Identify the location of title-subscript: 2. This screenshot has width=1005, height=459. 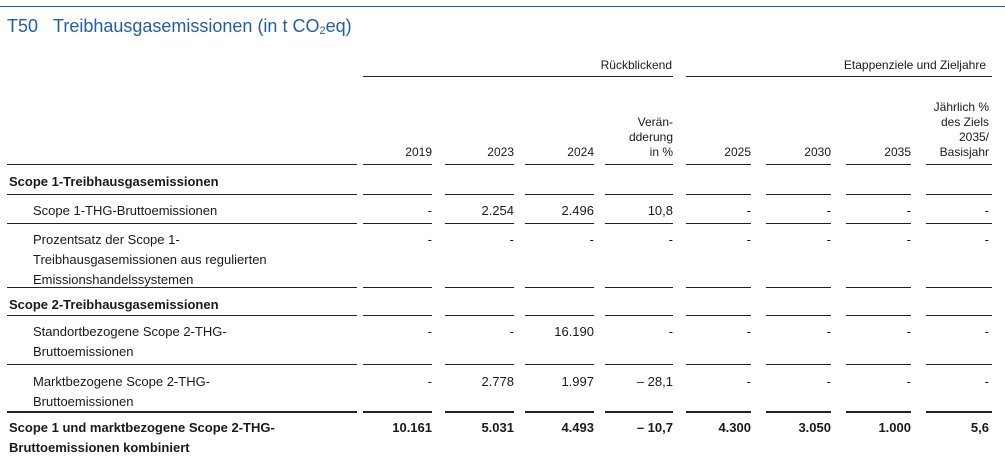
(322, 31).